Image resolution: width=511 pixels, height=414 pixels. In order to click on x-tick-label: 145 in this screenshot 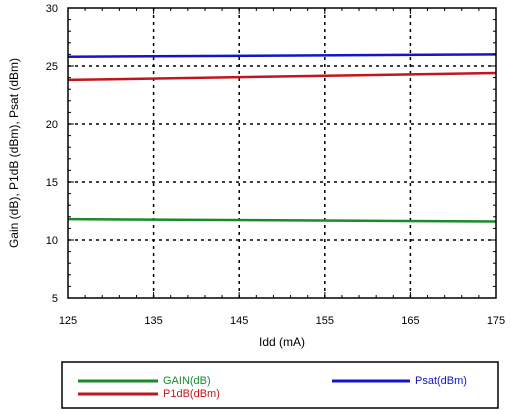, I will do `click(239, 321)`.